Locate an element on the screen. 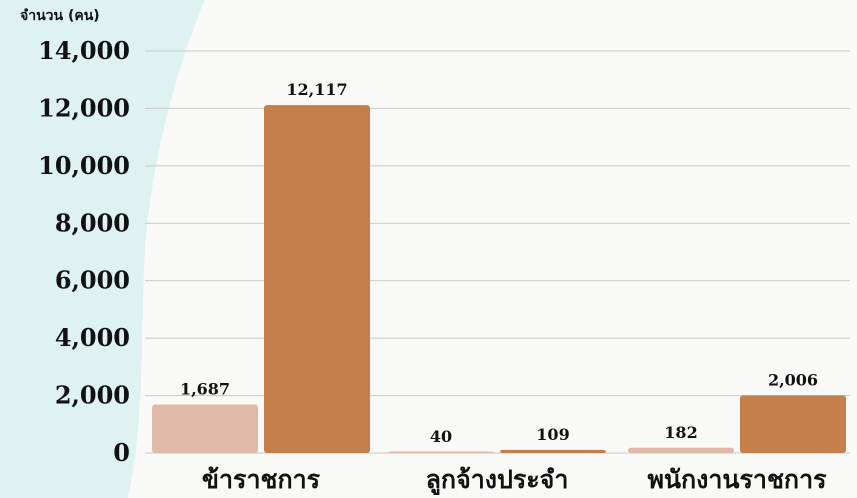 The height and width of the screenshot is (498, 857). data-label: 2,006 is located at coordinates (793, 379).